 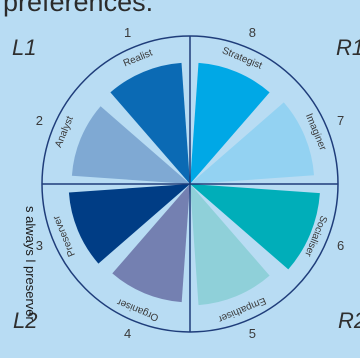 I want to click on wedge-empathiser, so click(x=230, y=245).